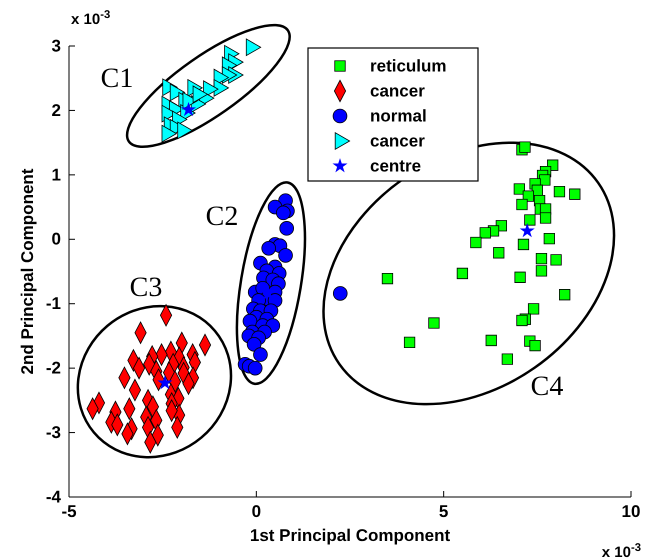 The image size is (654, 559). I want to click on x-tick-label: 10, so click(631, 512).